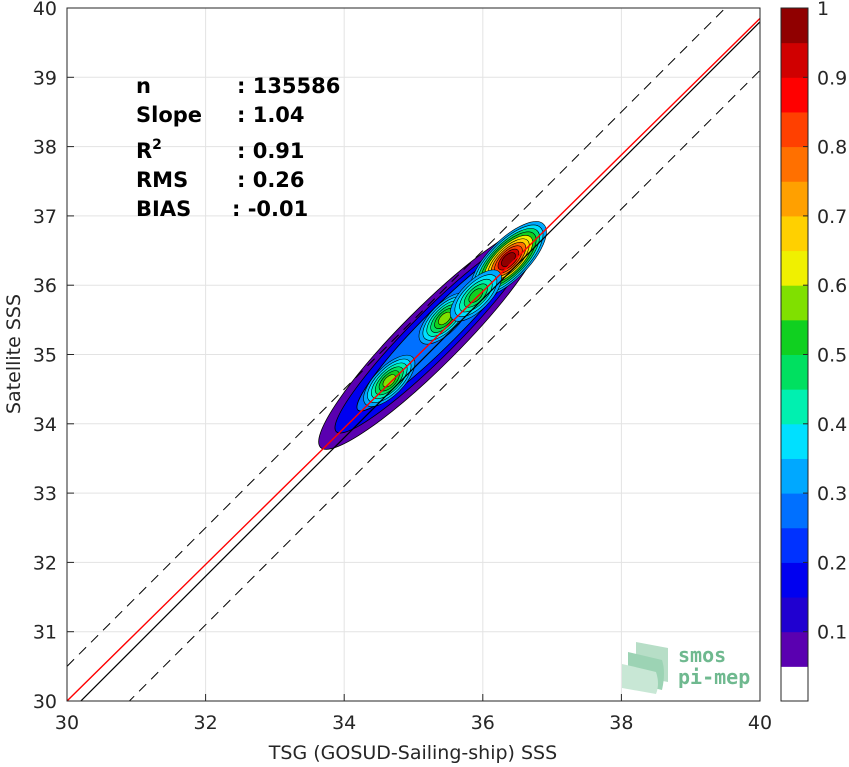  Describe the element at coordinates (45, 356) in the screenshot. I see `y-tick-label: 35` at that location.